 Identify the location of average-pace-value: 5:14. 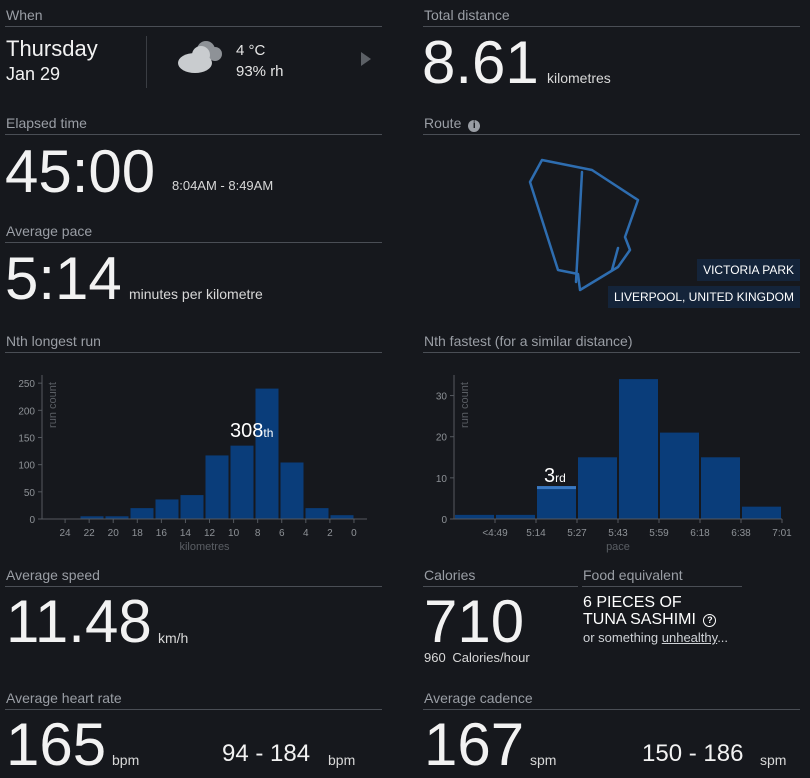
(63, 278).